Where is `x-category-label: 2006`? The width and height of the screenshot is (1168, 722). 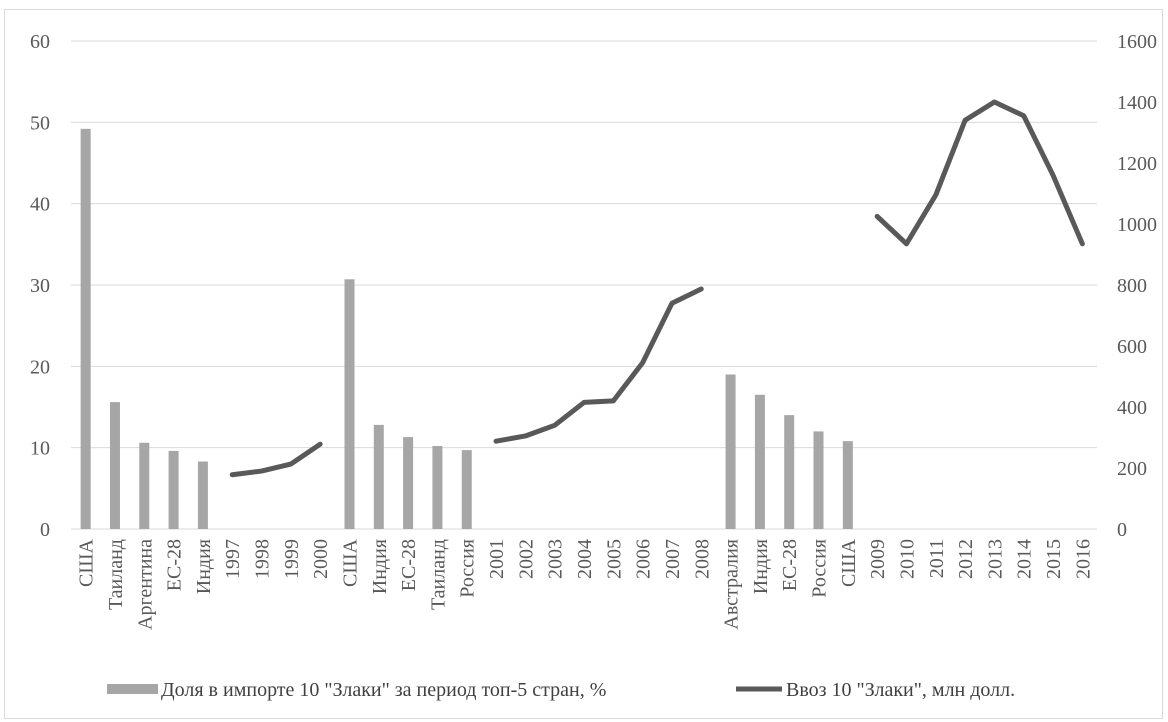
x-category-label: 2006 is located at coordinates (644, 559).